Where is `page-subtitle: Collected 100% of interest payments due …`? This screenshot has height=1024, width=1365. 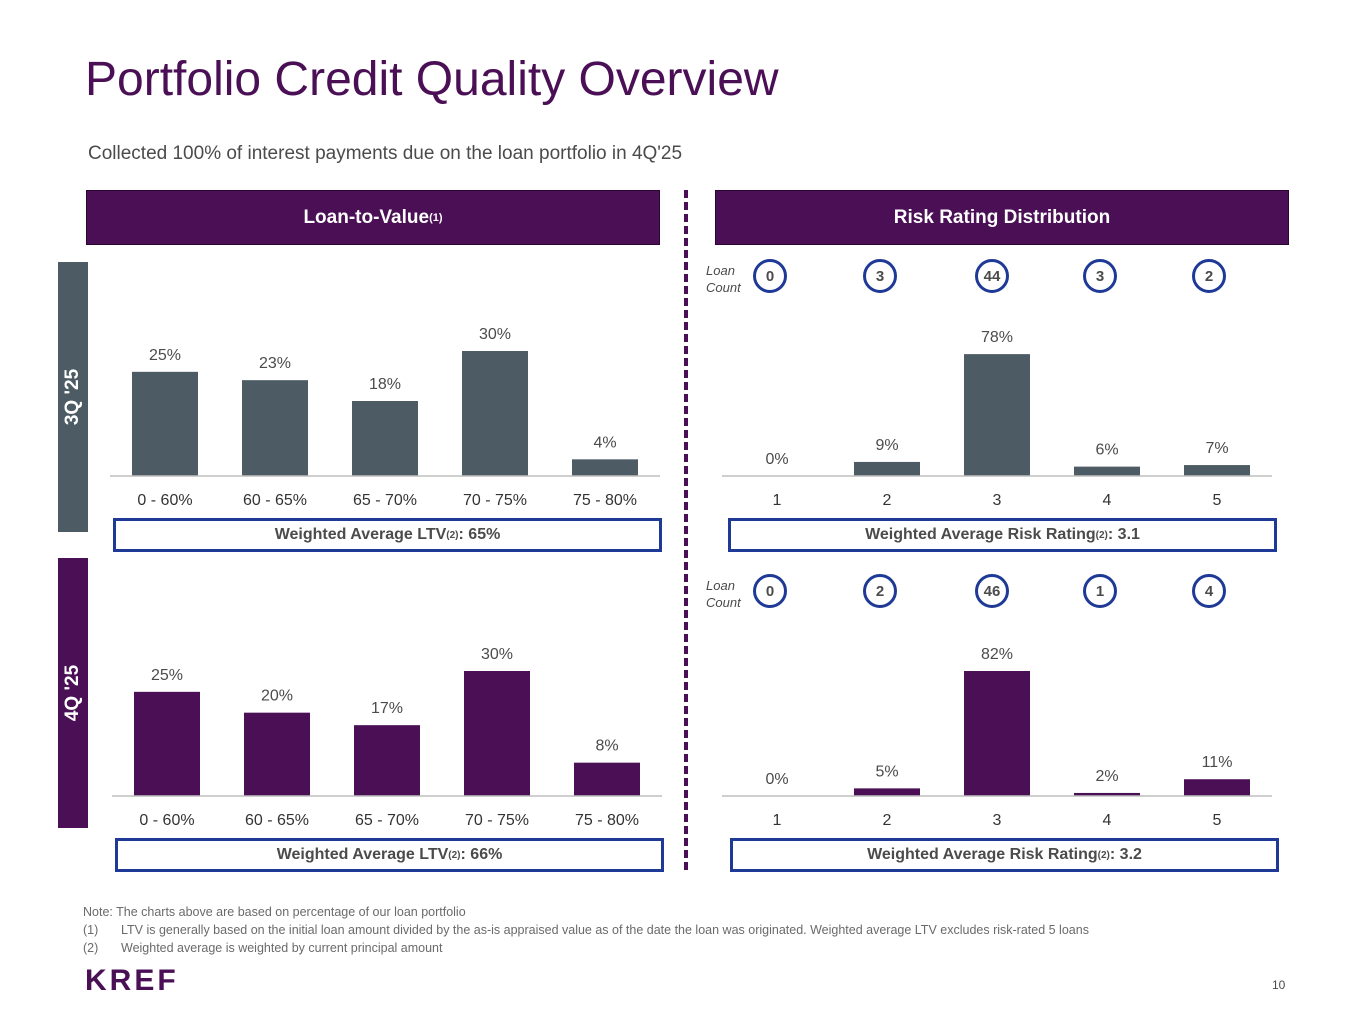 page-subtitle: Collected 100% of interest payments due … is located at coordinates (385, 153).